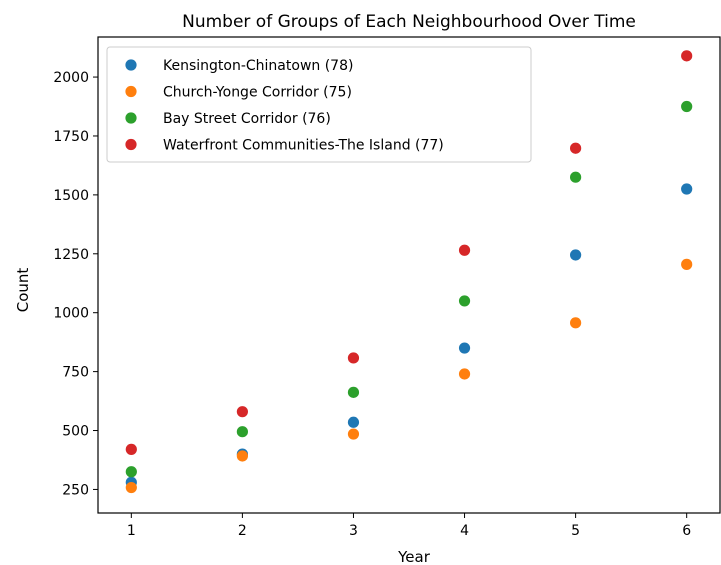 The width and height of the screenshot is (721, 565). I want to click on y-tick-label: 1000, so click(71, 314).